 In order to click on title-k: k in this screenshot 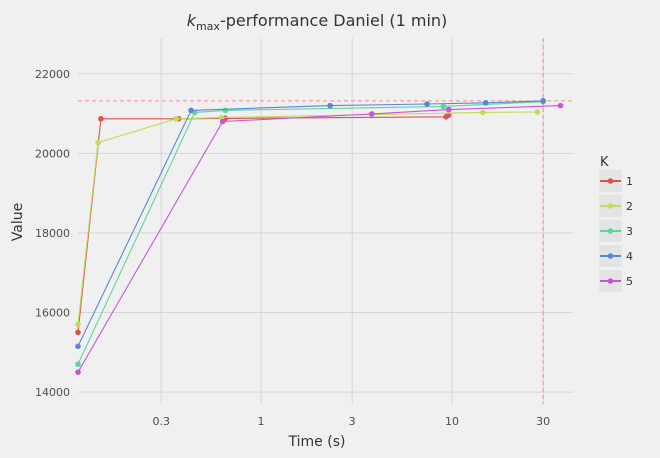, I will do `click(192, 20)`.